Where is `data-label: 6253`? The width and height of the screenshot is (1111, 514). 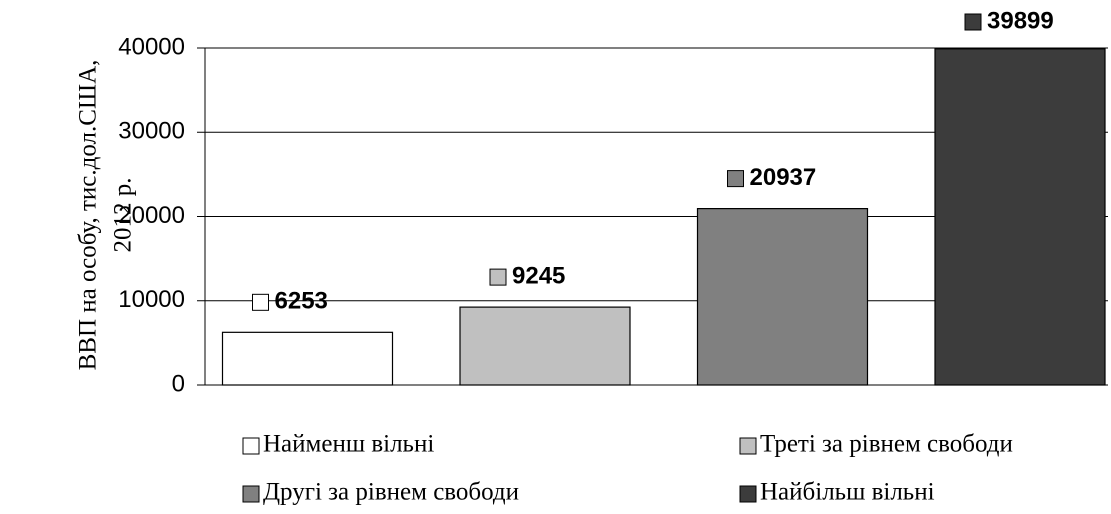 data-label: 6253 is located at coordinates (301, 301).